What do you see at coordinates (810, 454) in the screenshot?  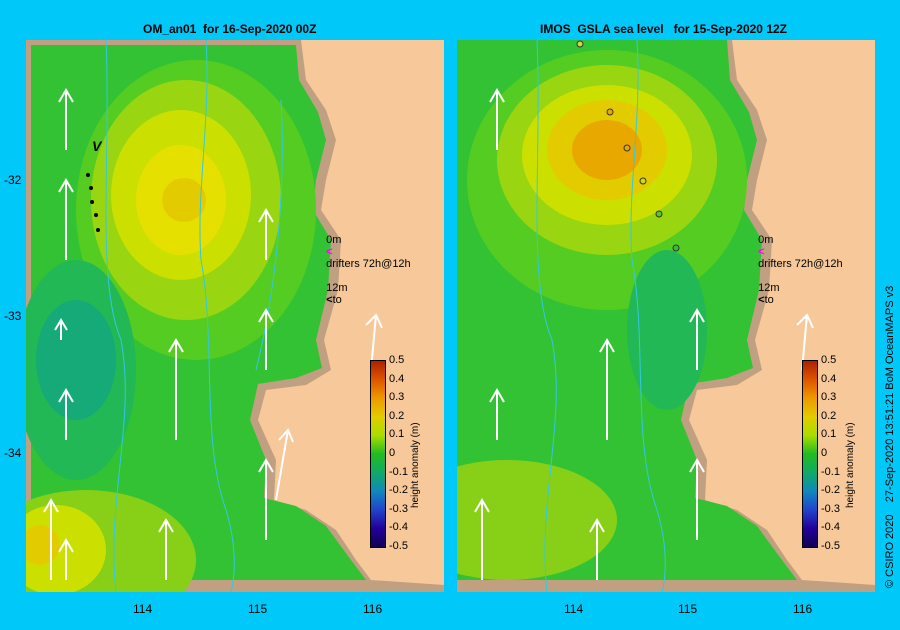 I see `right-colorbar` at bounding box center [810, 454].